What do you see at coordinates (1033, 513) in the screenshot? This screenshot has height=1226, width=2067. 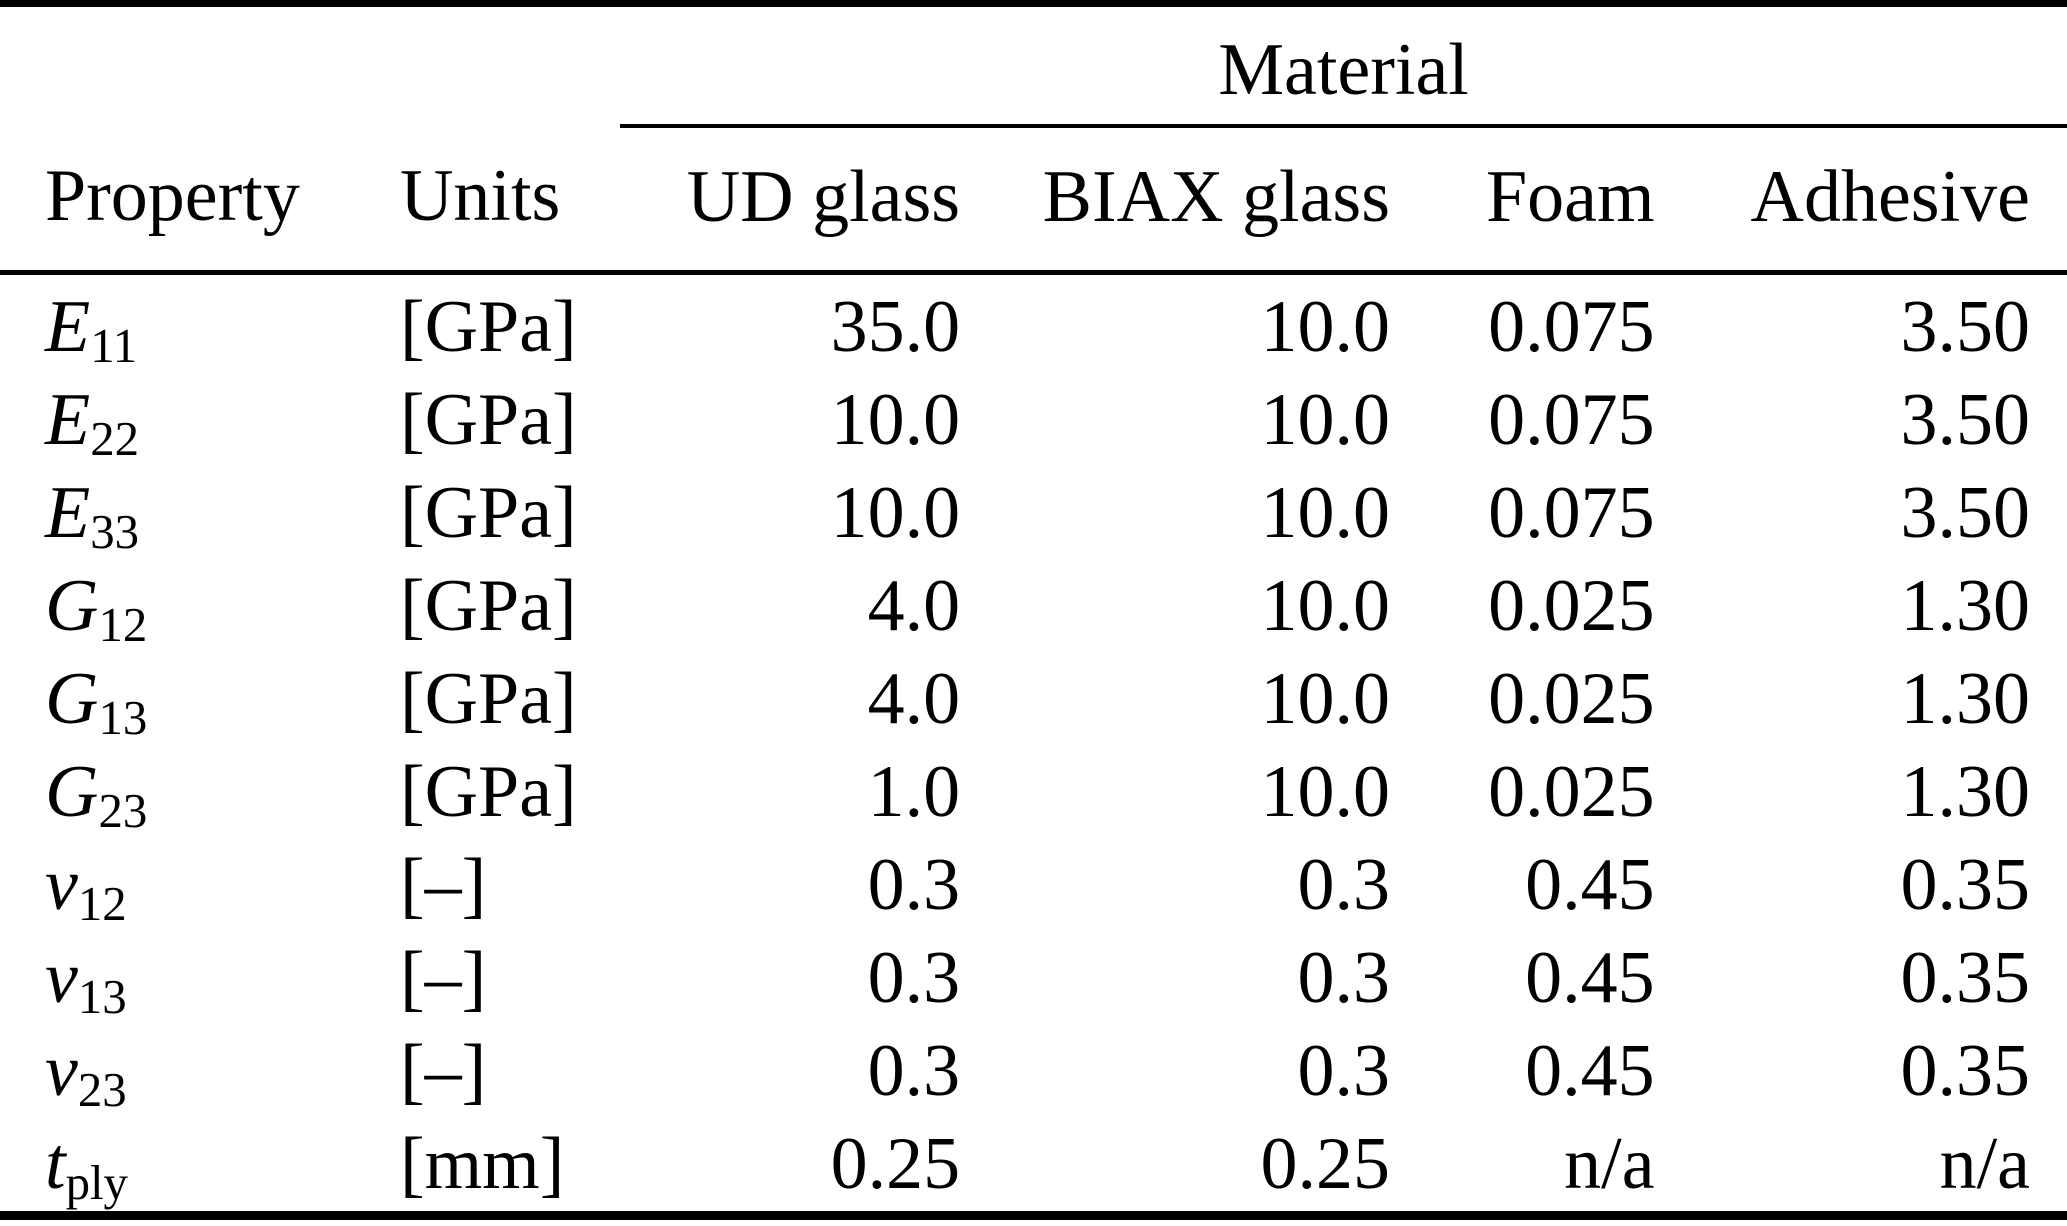 I see `table-row: E33 [GPa] 10.0 10.0 0.075 3.50` at bounding box center [1033, 513].